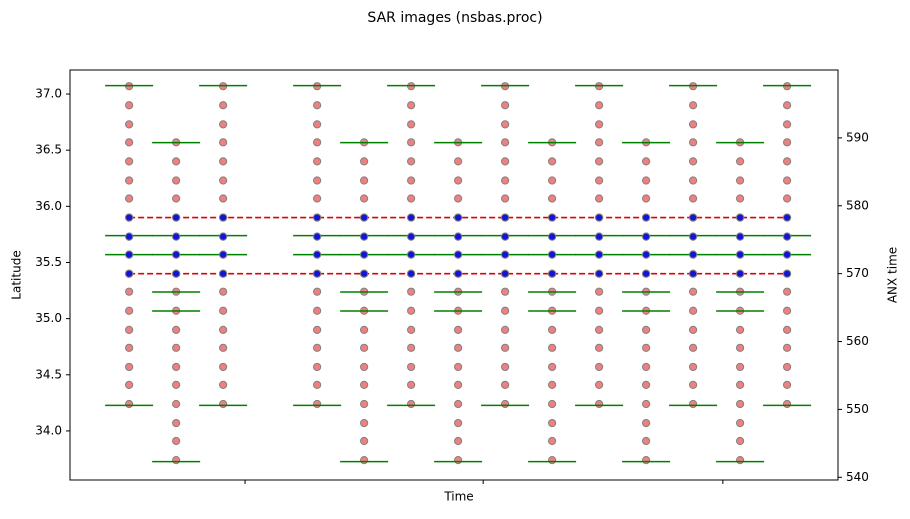 This screenshot has height=519, width=910. What do you see at coordinates (893, 275) in the screenshot?
I see `y2-axis-label: ANX time` at bounding box center [893, 275].